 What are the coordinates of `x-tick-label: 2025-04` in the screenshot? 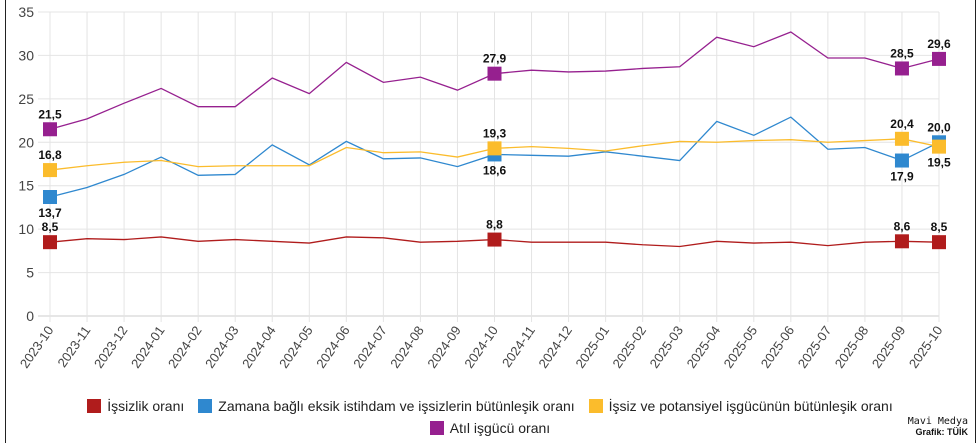 It's located at (704, 347).